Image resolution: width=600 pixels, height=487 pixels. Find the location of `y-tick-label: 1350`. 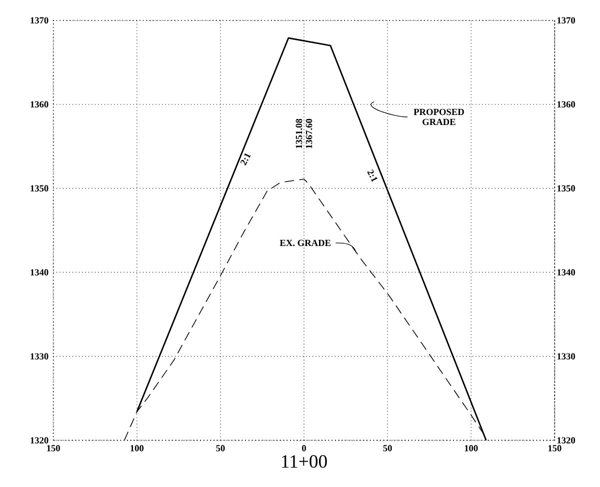

y-tick-label: 1350 is located at coordinates (39, 188).